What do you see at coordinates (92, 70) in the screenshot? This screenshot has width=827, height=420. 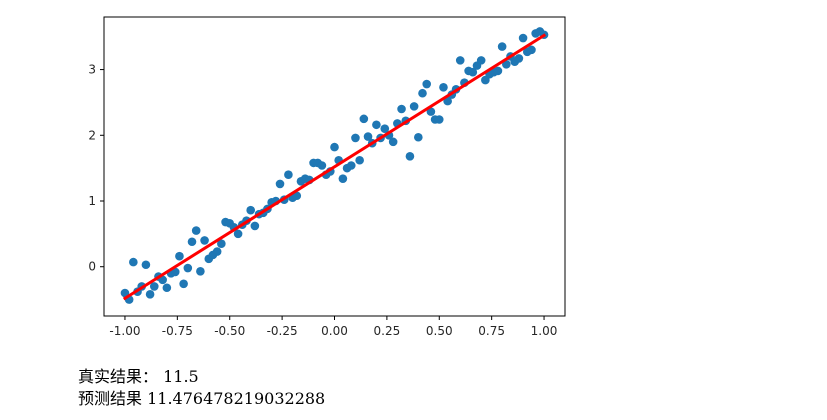 I see `y-tick-label: 3` at bounding box center [92, 70].